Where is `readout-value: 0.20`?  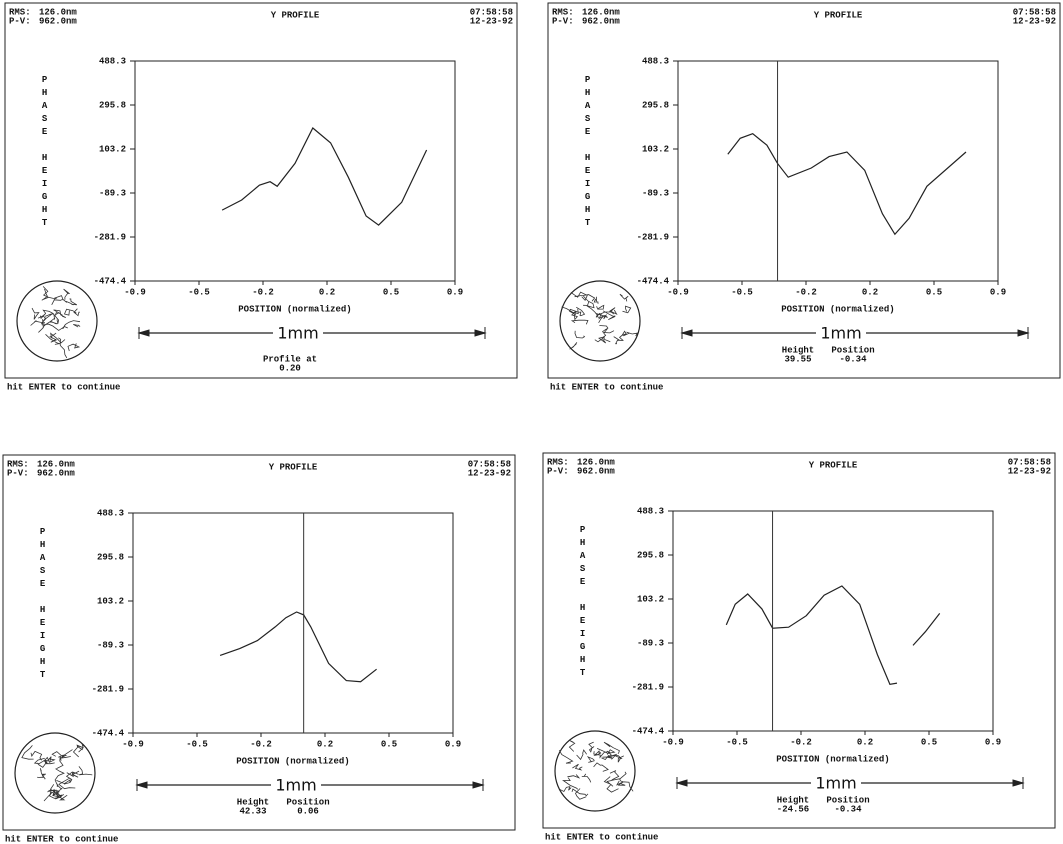 readout-value: 0.20 is located at coordinates (290, 368).